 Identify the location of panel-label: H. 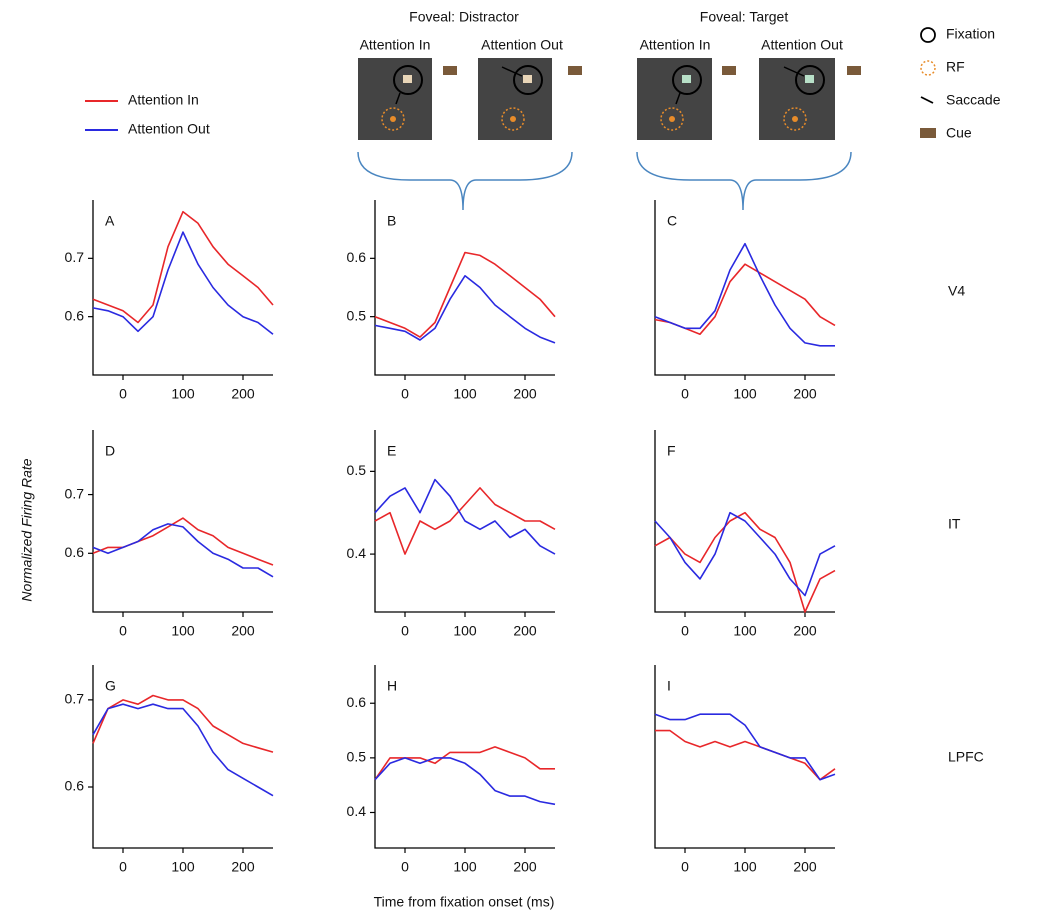
(392, 686).